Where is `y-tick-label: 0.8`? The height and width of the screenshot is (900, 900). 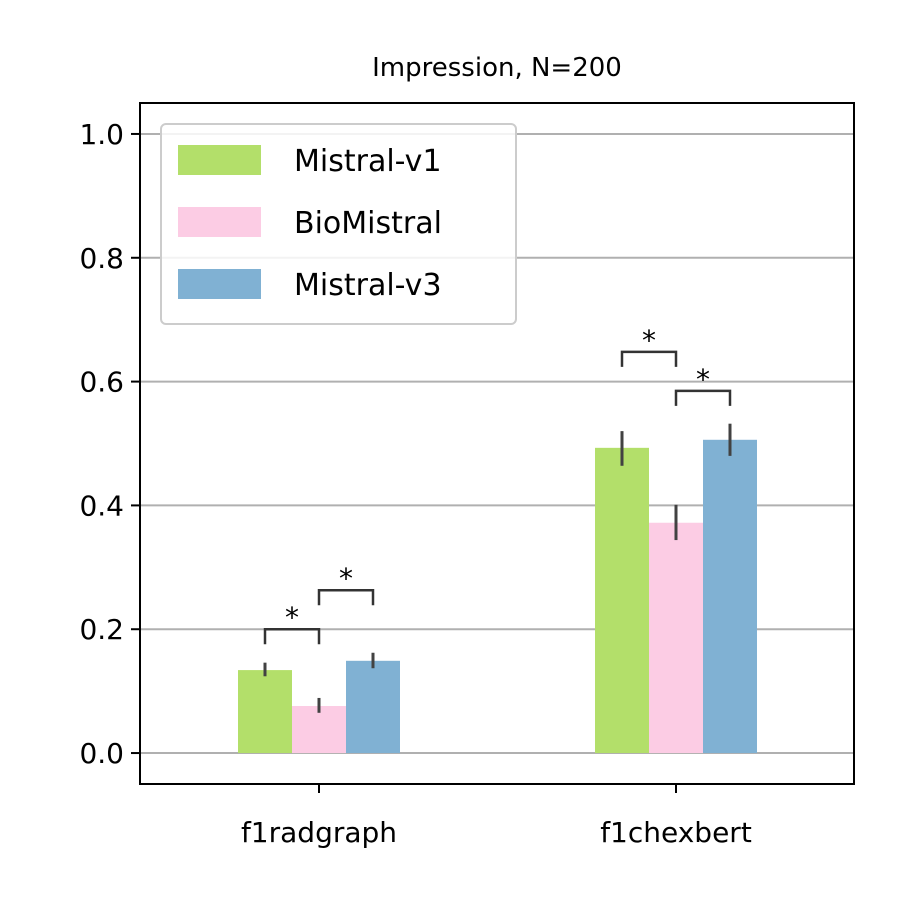
y-tick-label: 0.8 is located at coordinates (101, 258).